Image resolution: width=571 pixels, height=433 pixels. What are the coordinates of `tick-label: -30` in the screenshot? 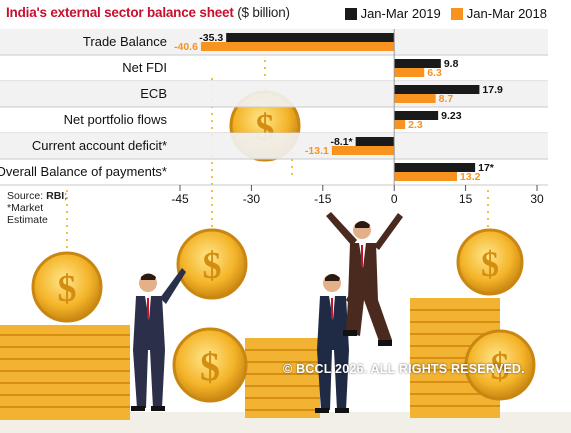 It's located at (252, 199).